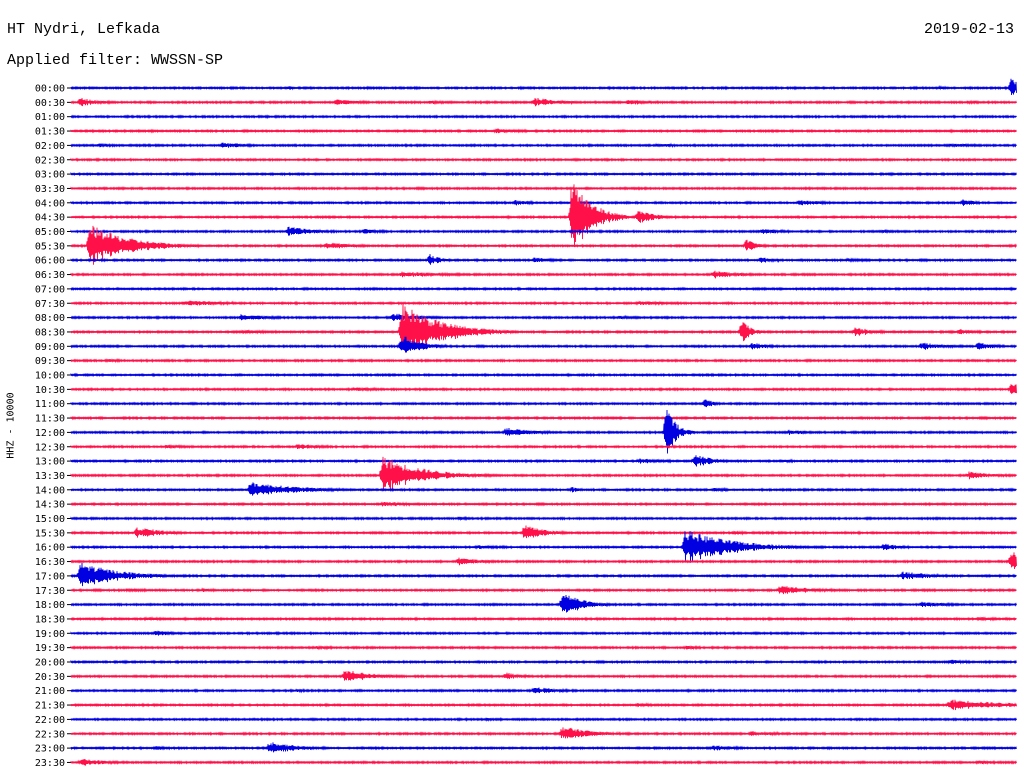 The image size is (1024, 780). Describe the element at coordinates (50, 419) in the screenshot. I see `row-time-label: 11:30` at that location.